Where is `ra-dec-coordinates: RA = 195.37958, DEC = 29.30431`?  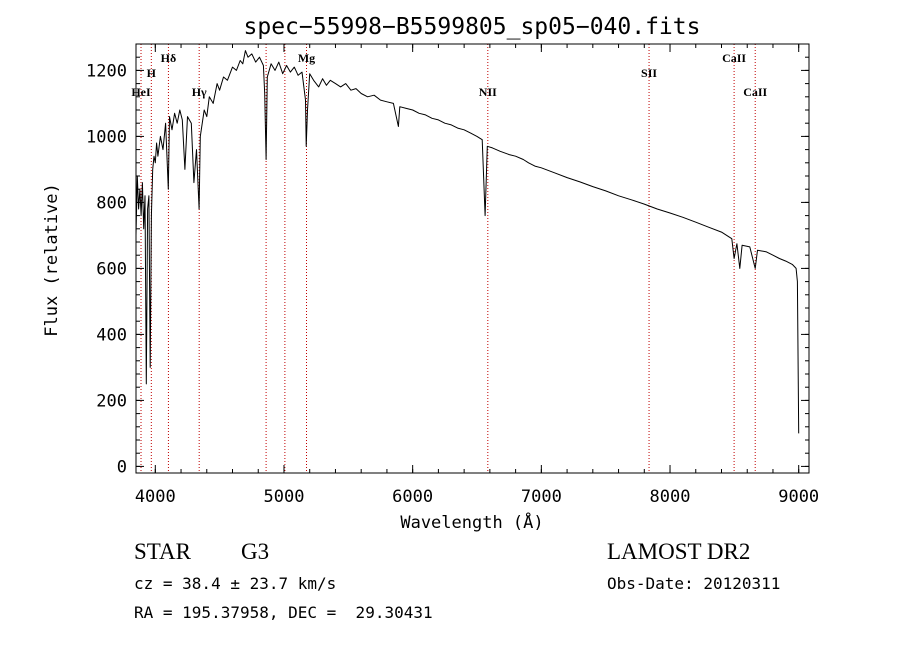
ra-dec-coordinates: RA = 195.37958, DEC = 29.30431 is located at coordinates (283, 612).